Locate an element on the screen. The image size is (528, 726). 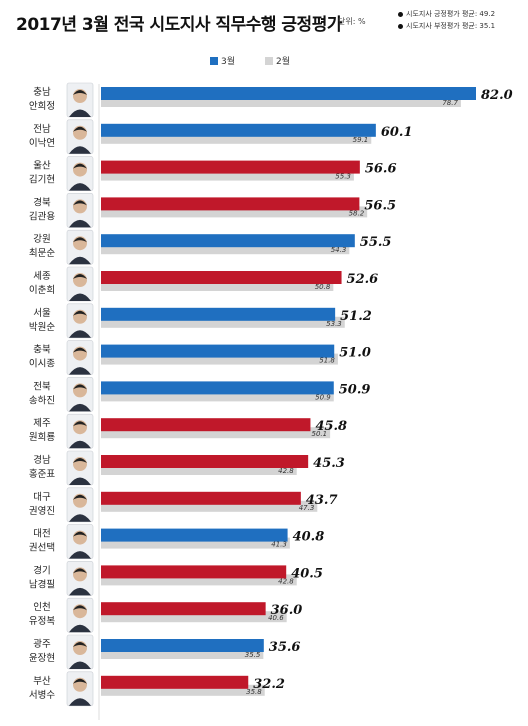
governor-name-label: 서병수 is located at coordinates (42, 695).